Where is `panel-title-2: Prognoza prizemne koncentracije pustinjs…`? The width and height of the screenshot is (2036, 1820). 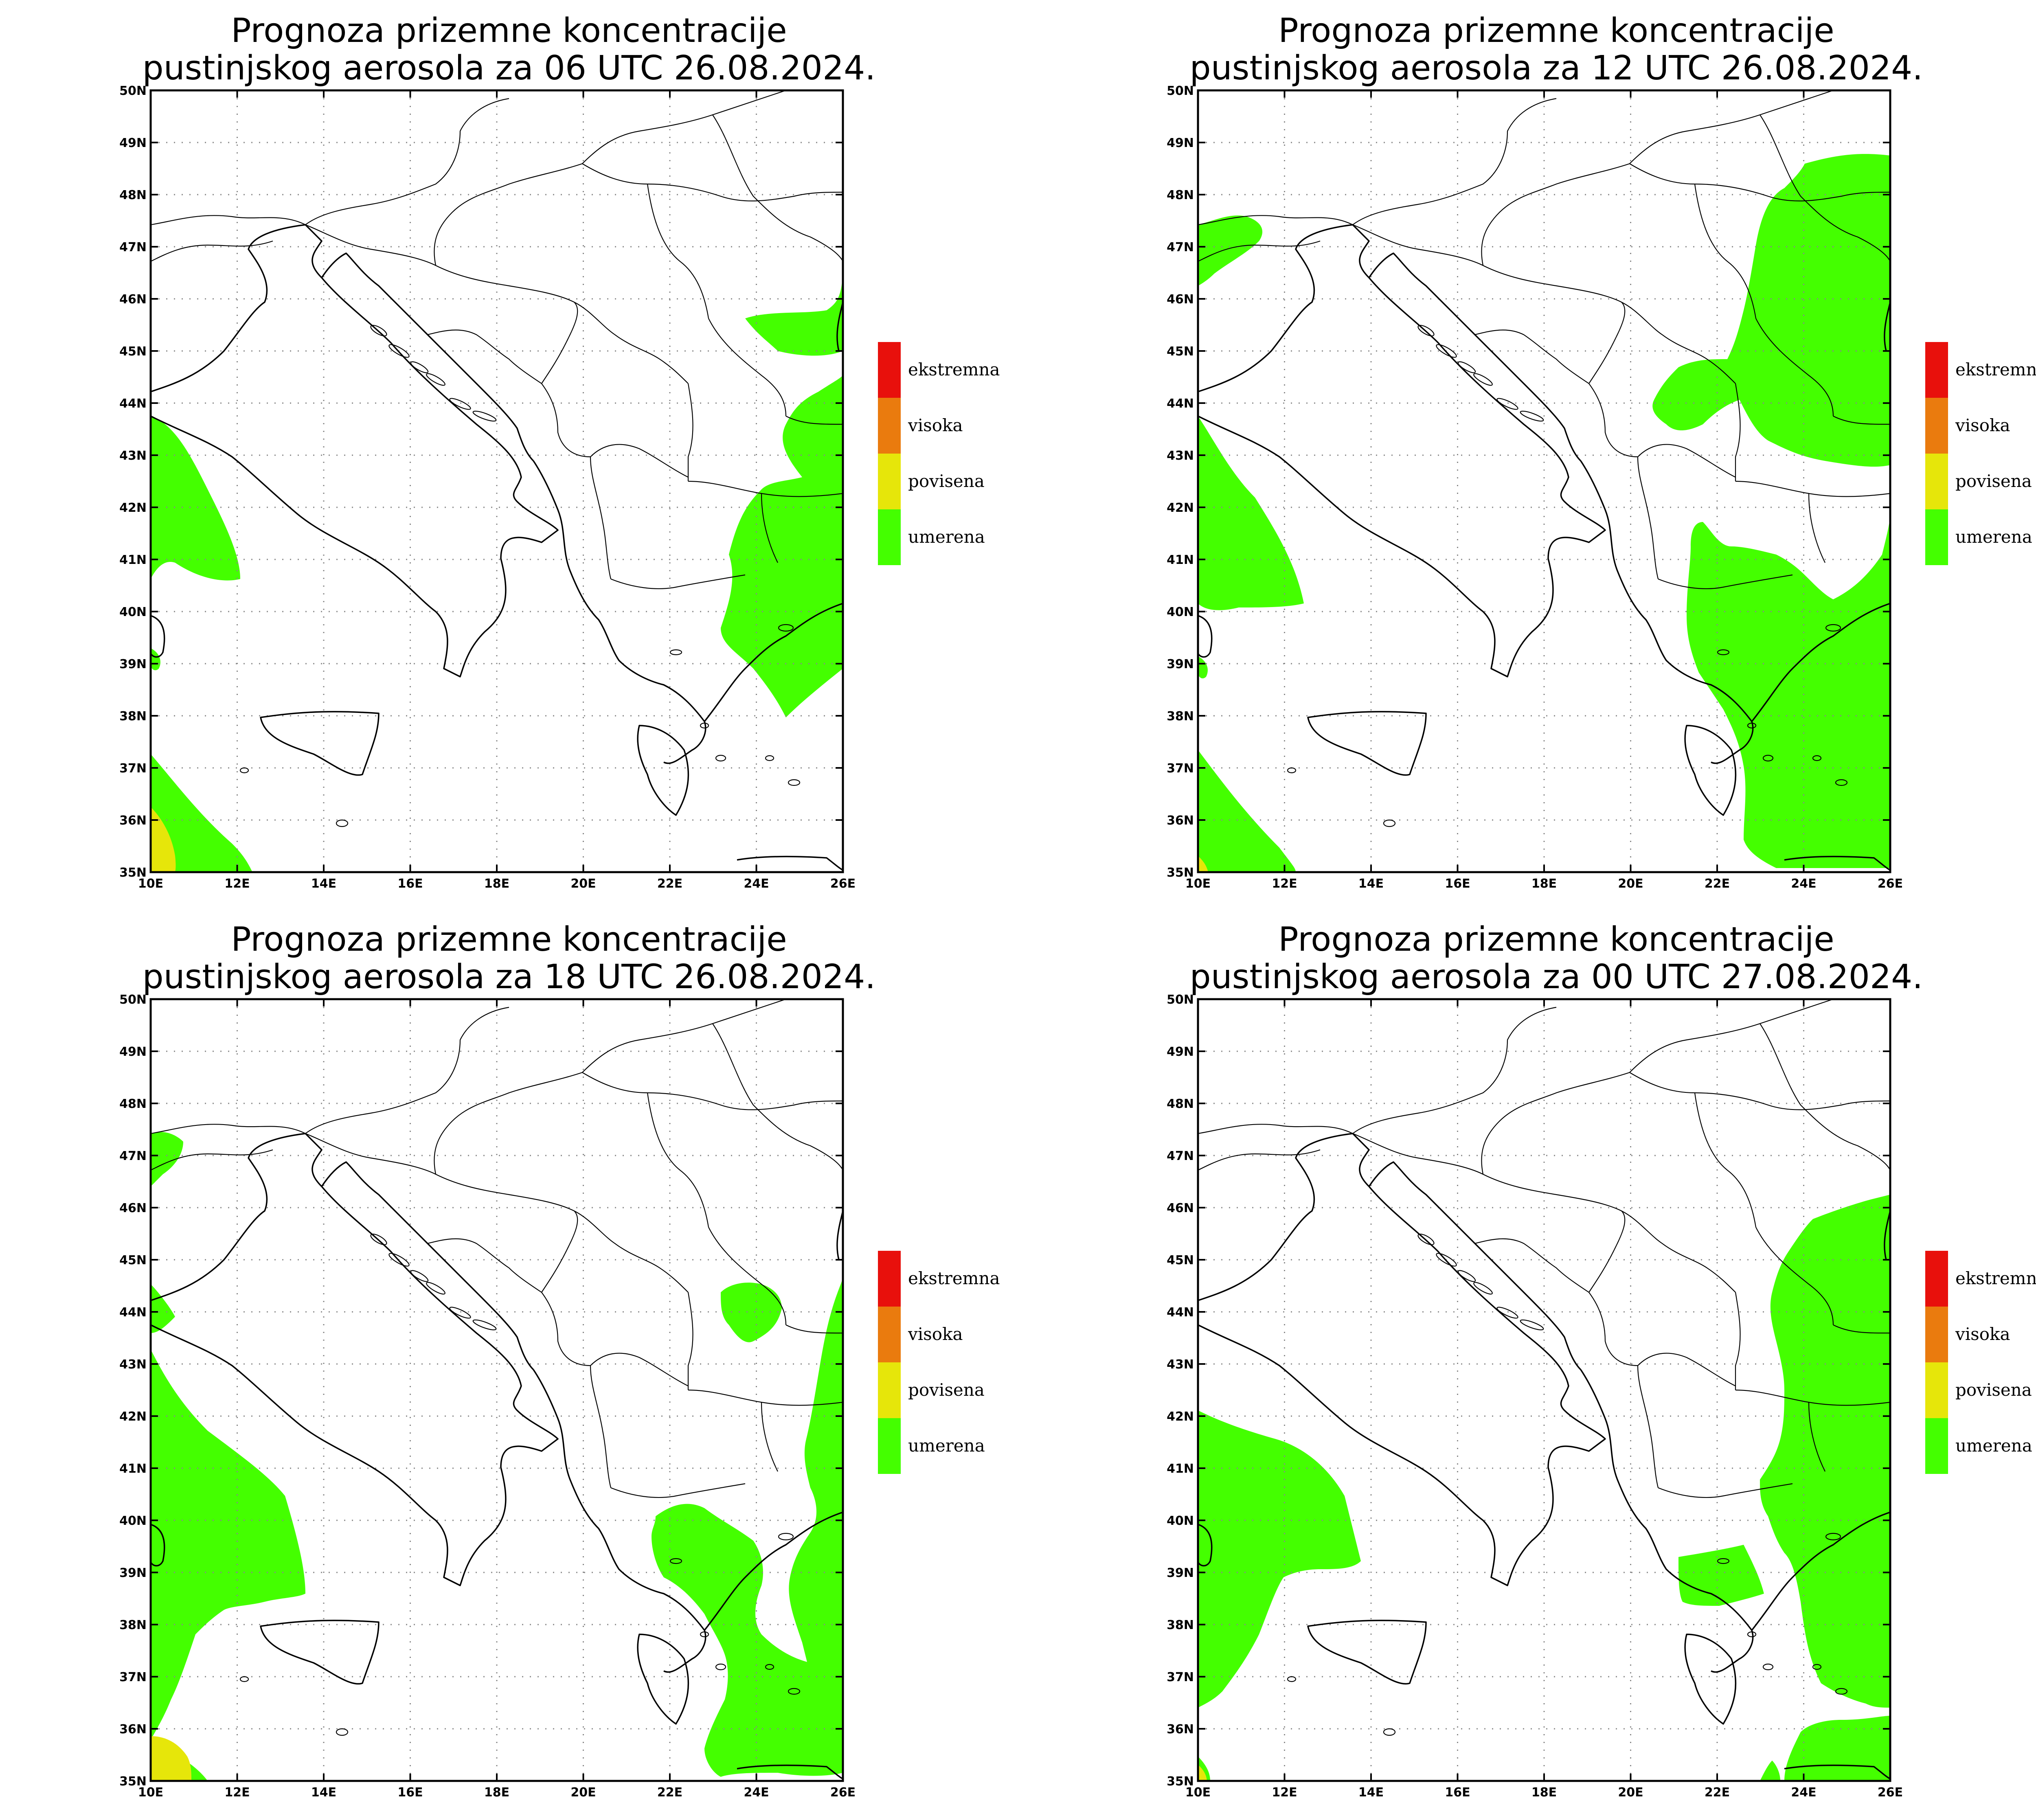 panel-title-2: Prognoza prizemne koncentracije pustinjs… is located at coordinates (509, 958).